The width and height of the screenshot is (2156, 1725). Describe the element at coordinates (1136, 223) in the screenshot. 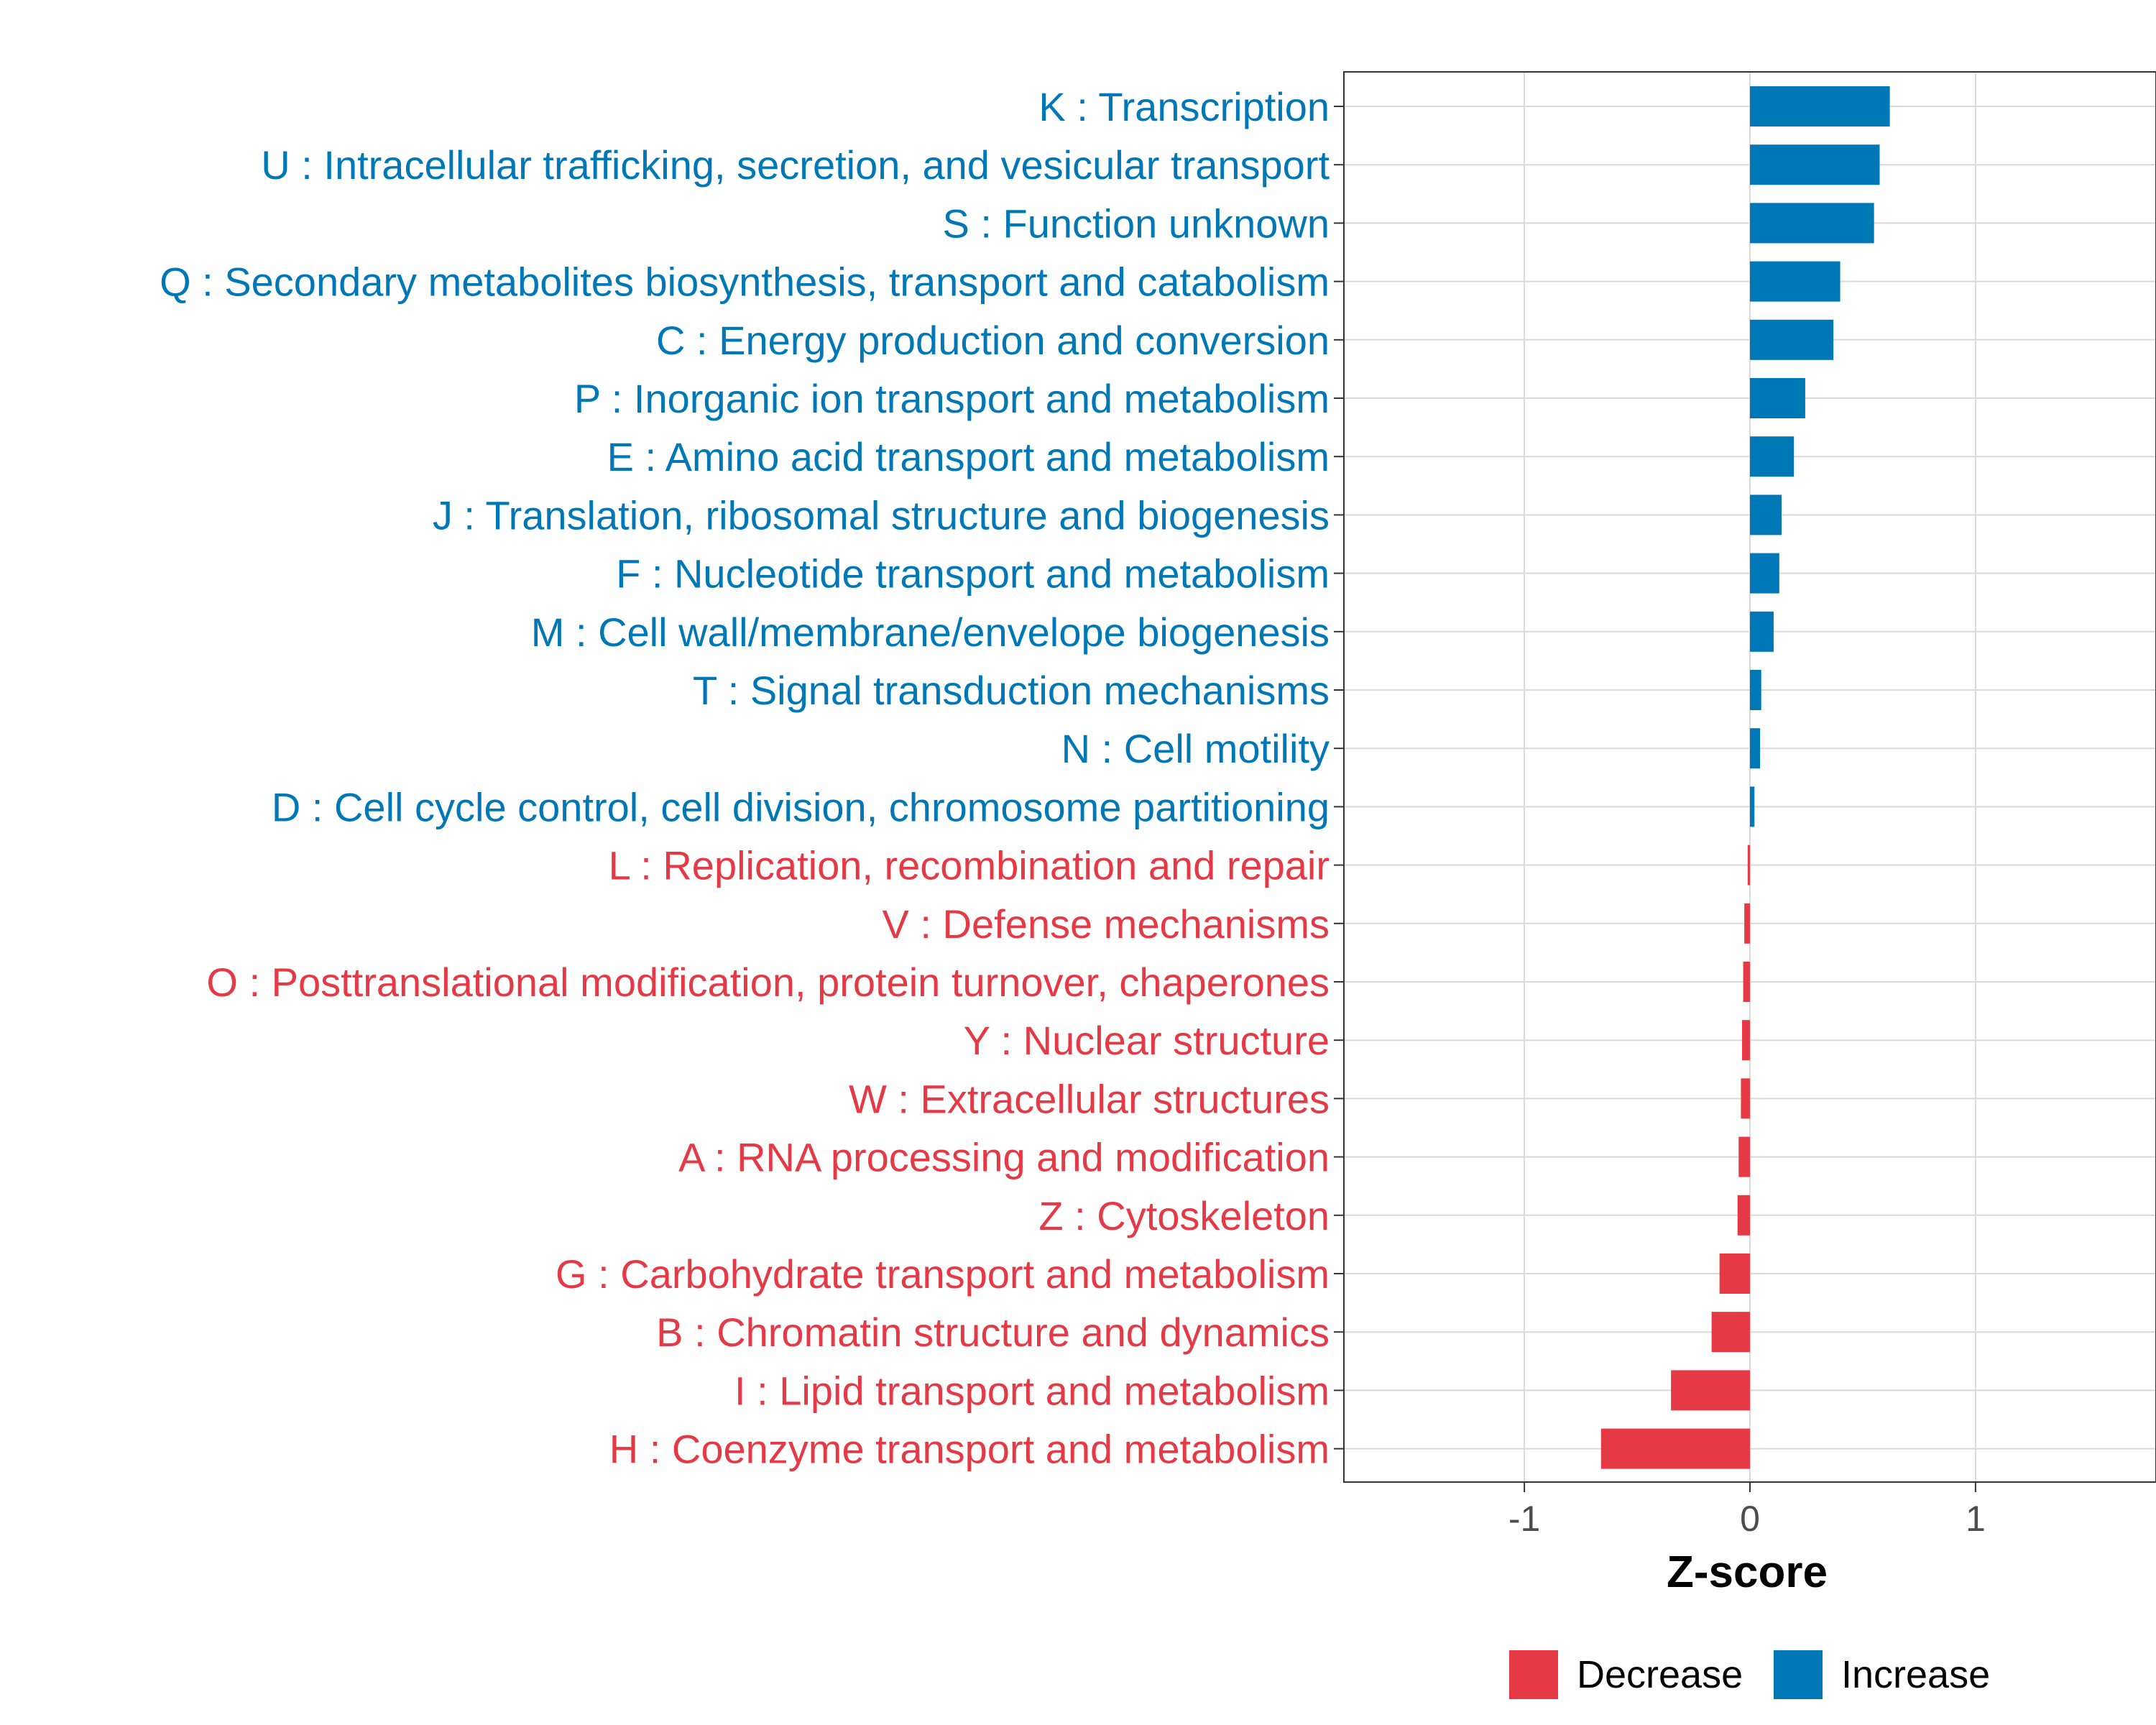

I see `category-label: S : Function unknown` at that location.